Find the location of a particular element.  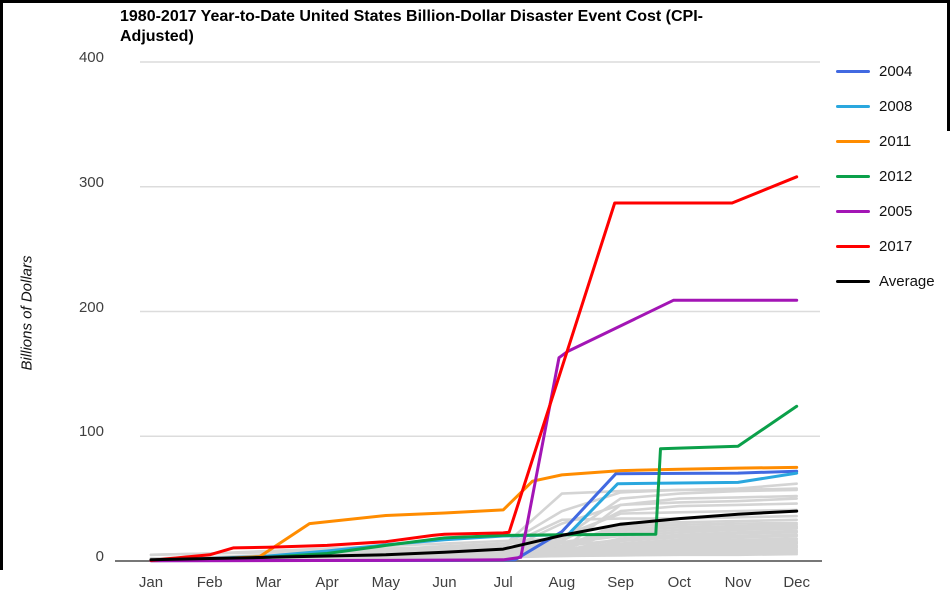

x-tick-label-Aug: Aug is located at coordinates (562, 582).